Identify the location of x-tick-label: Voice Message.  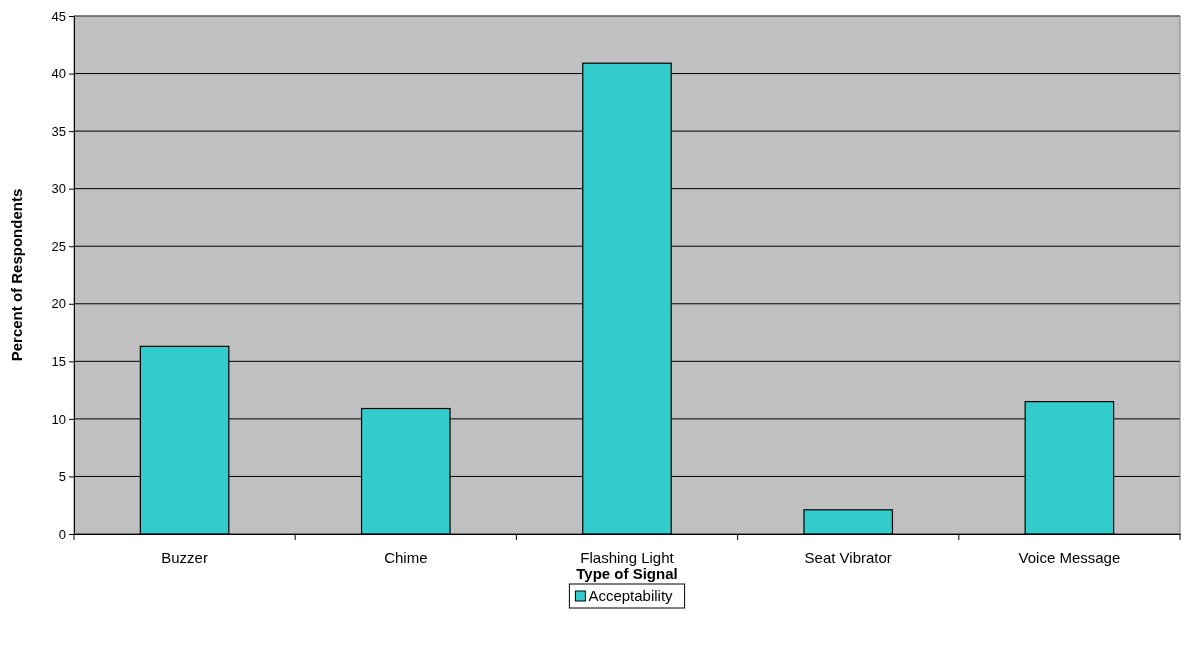
(1069, 557).